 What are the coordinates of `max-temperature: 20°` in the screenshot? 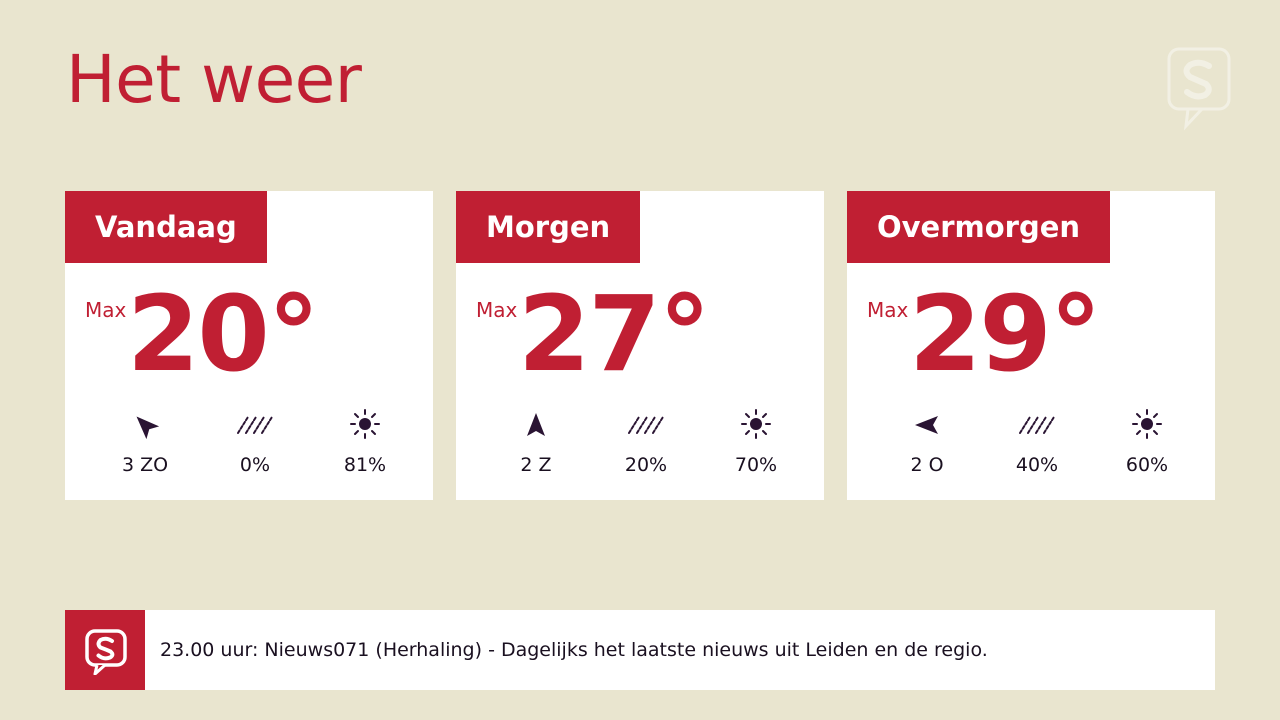 It's located at (223, 334).